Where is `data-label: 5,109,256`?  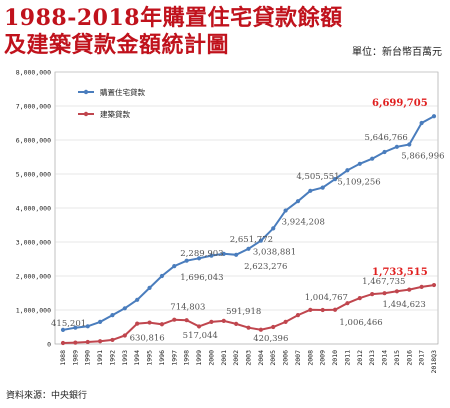 data-label: 5,109,256 is located at coordinates (358, 182).